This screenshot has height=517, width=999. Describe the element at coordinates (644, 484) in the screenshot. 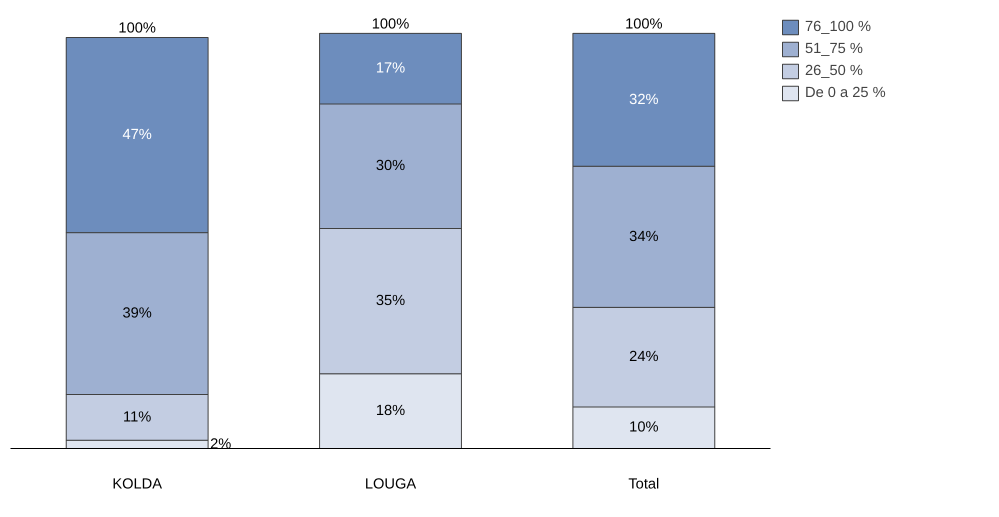

I see `x-tick-label: Total` at that location.